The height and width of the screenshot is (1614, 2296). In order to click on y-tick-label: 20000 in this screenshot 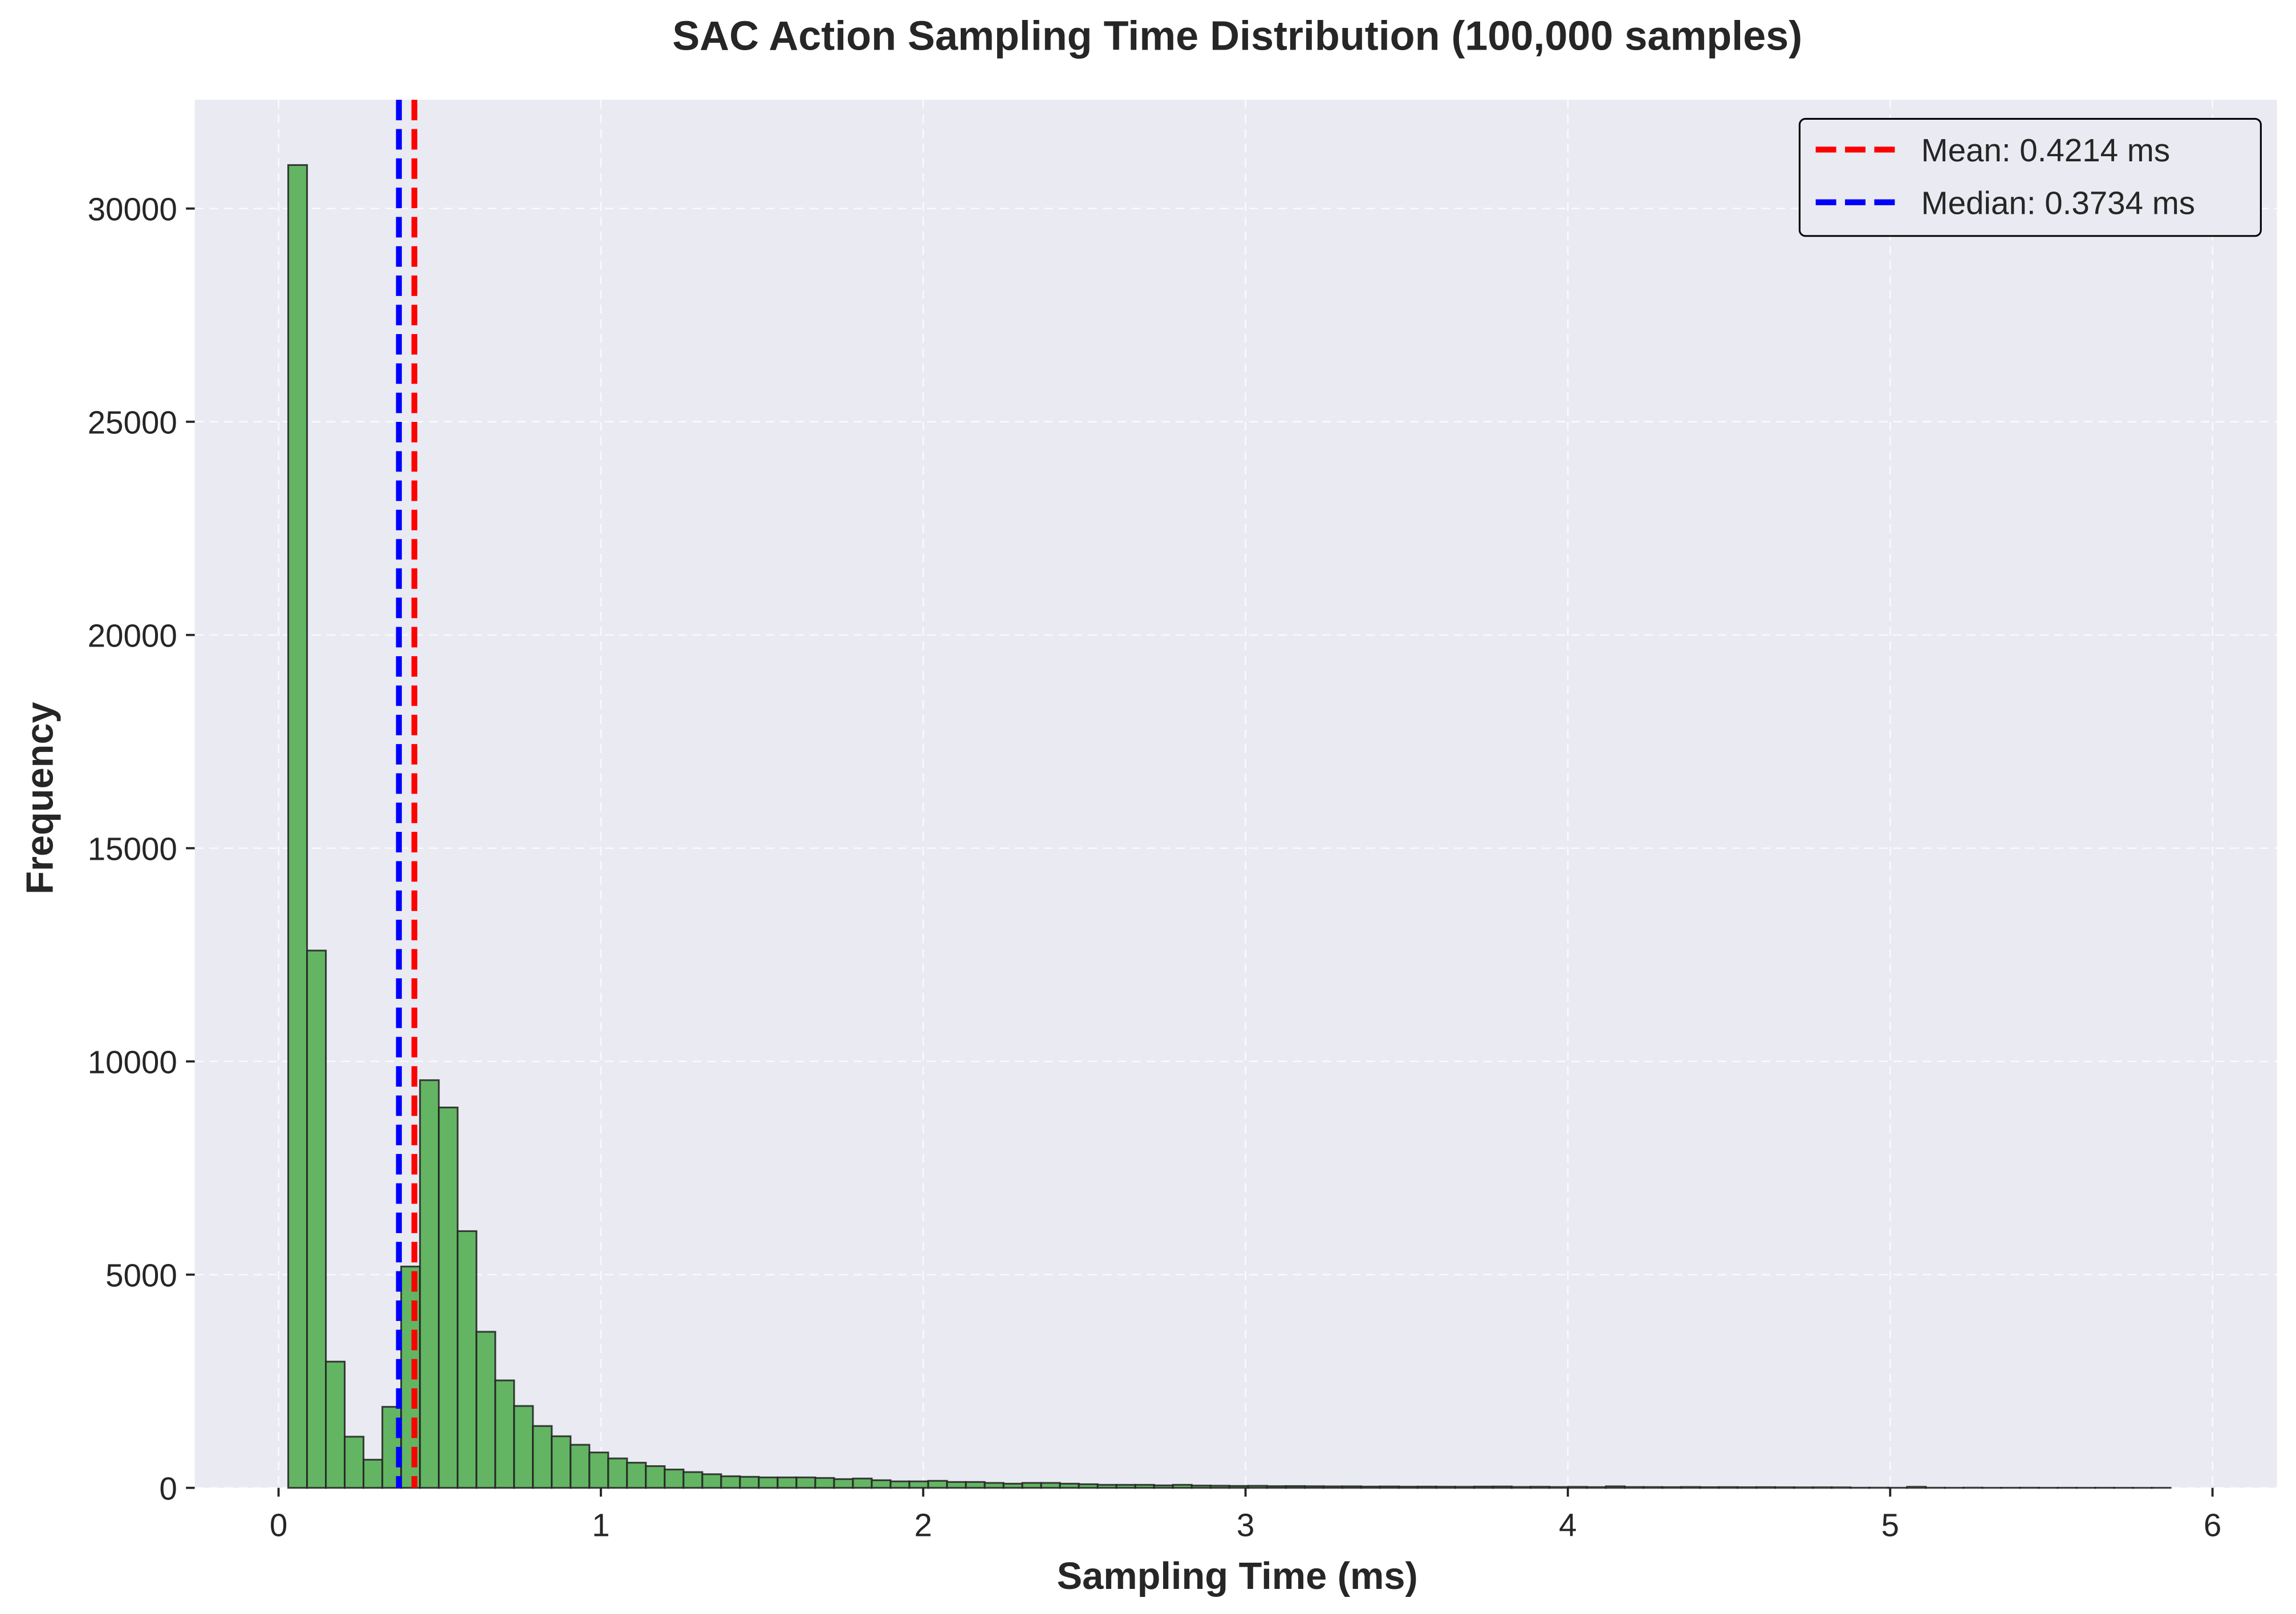, I will do `click(132, 635)`.